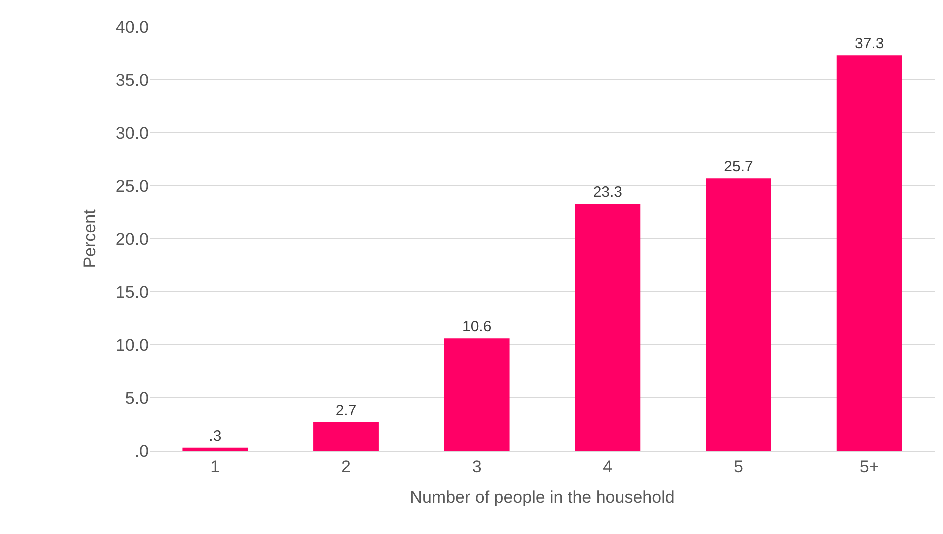  I want to click on y-tick-label: 15.0, so click(132, 292).